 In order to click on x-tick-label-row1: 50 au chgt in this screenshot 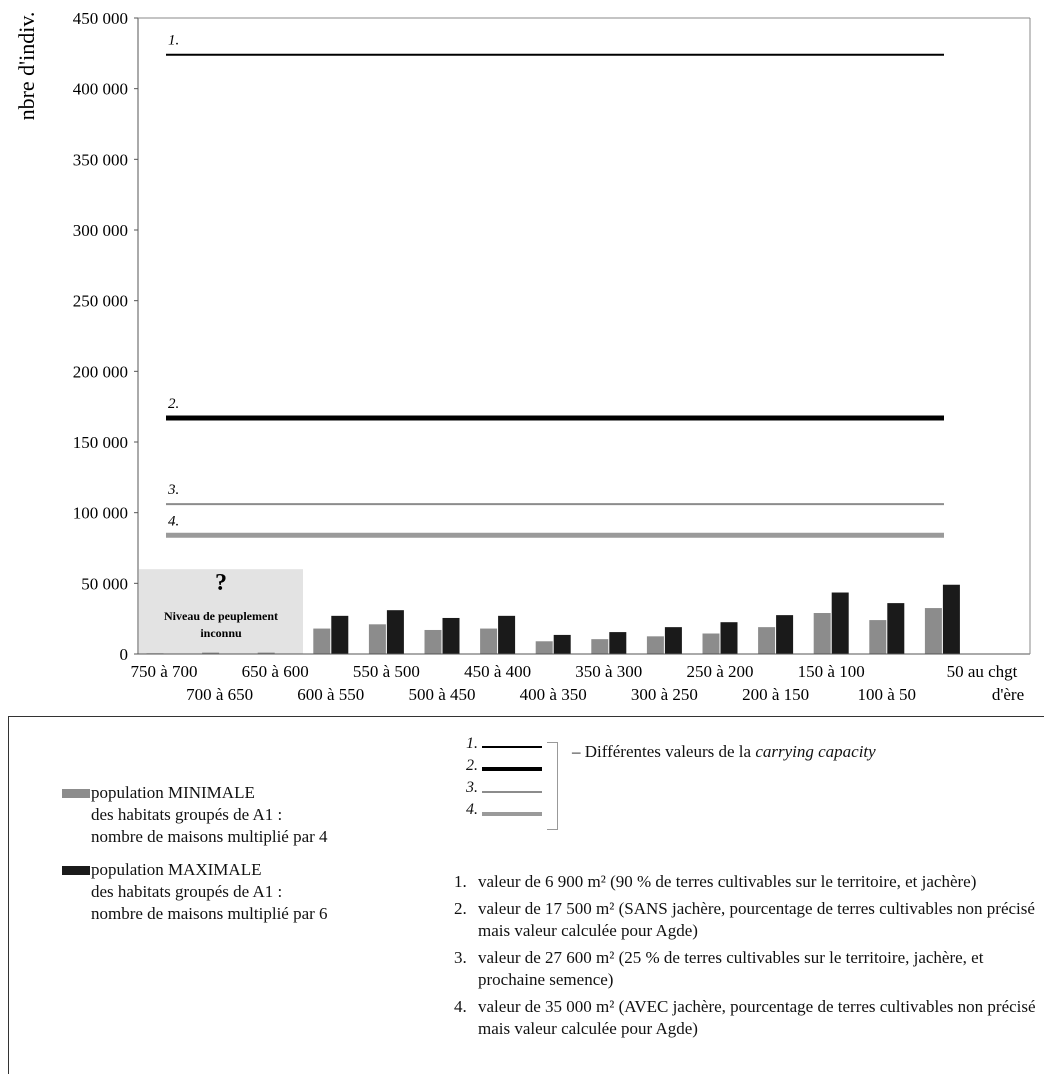, I will do `click(982, 671)`.